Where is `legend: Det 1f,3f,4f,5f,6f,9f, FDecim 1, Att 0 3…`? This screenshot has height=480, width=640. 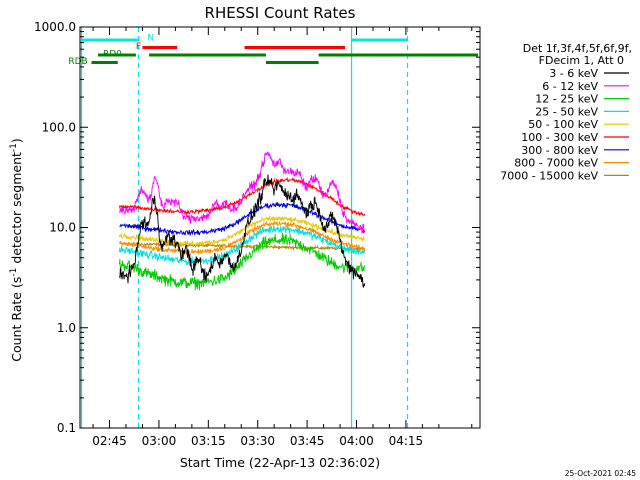
legend: Det 1f,3f,4f,5f,6f,9f, FDecim 1, Att 0 3… is located at coordinates (566, 112).